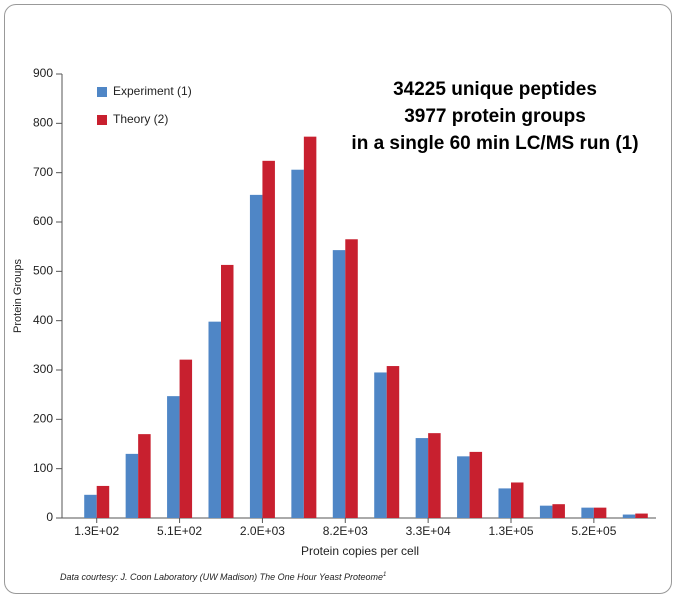  I want to click on y-tick-label: 200, so click(43, 419).